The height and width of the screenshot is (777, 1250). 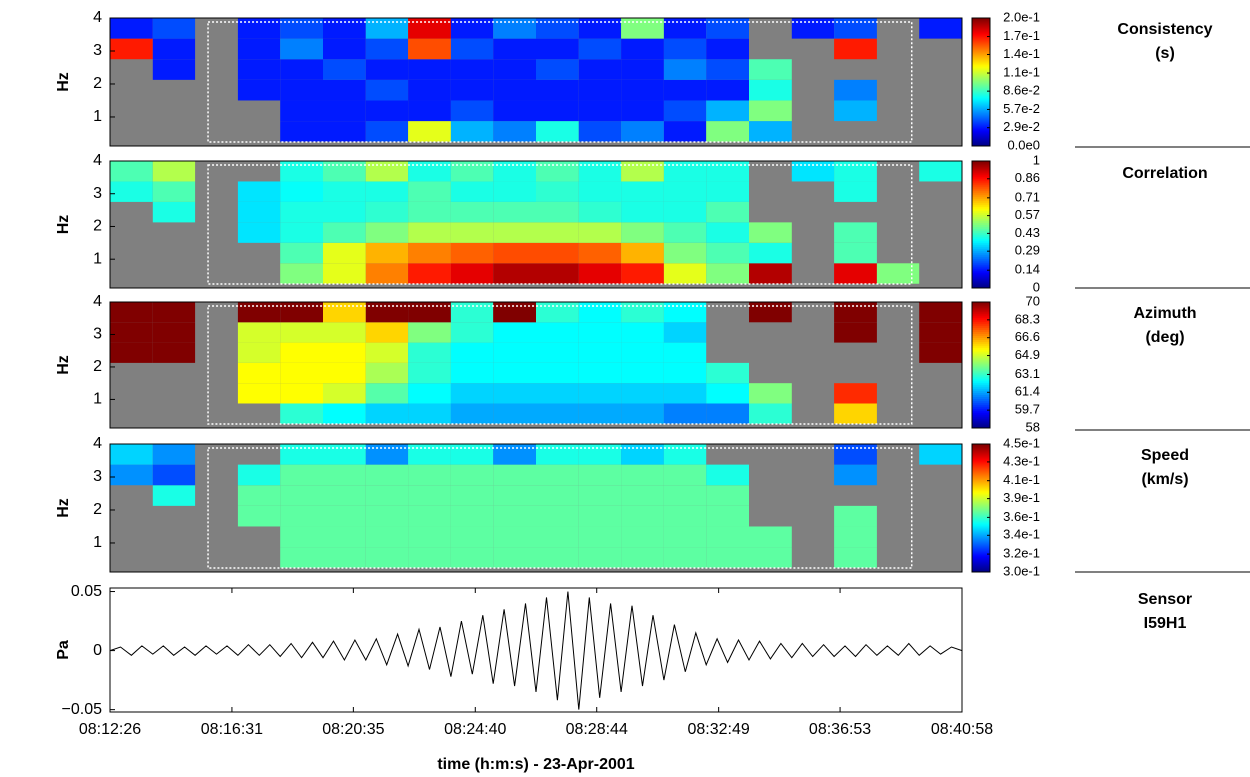 What do you see at coordinates (97, 116) in the screenshot?
I see `y-tick-label: 1` at bounding box center [97, 116].